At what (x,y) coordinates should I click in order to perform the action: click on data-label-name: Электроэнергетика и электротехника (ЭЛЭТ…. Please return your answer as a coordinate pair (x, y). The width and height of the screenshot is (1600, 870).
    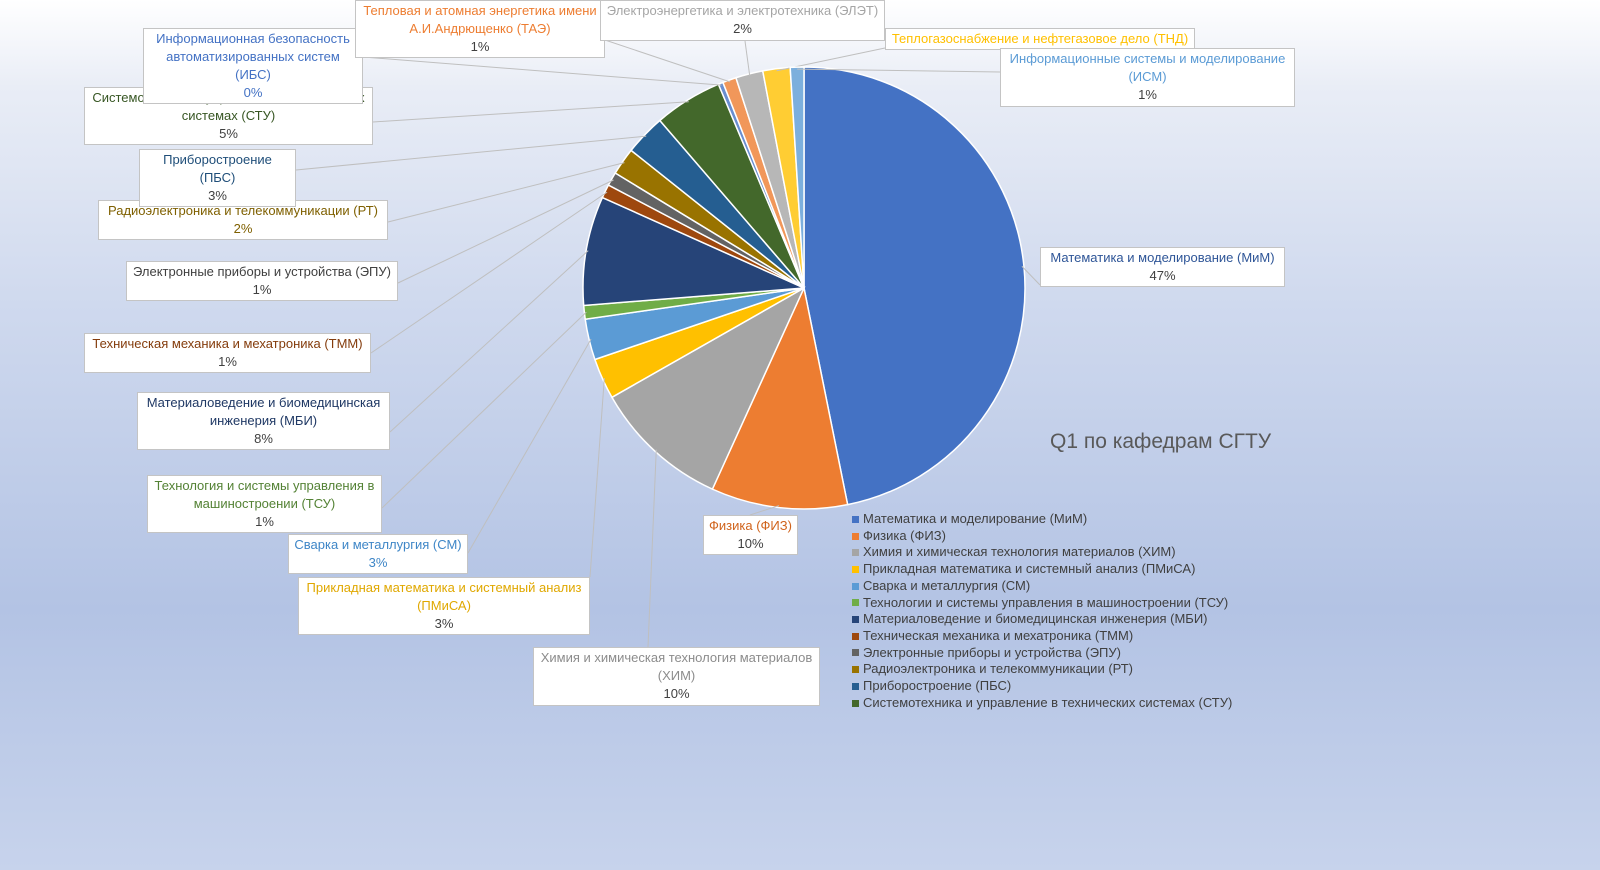
    Looking at the image, I should click on (742, 10).